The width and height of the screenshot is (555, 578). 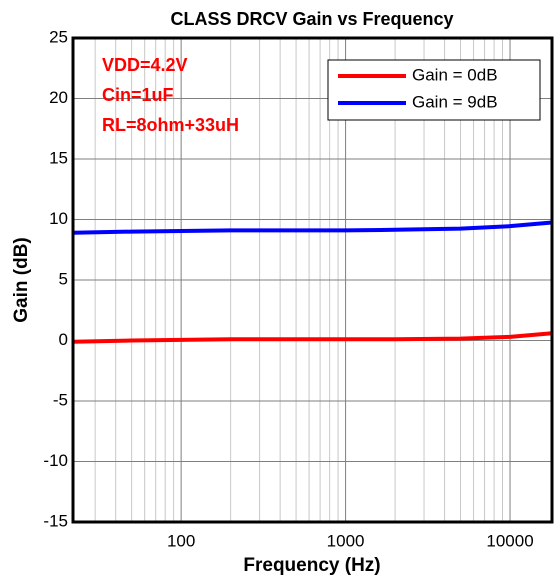 What do you see at coordinates (455, 101) in the screenshot?
I see `legend-label: Gain = 9dB` at bounding box center [455, 101].